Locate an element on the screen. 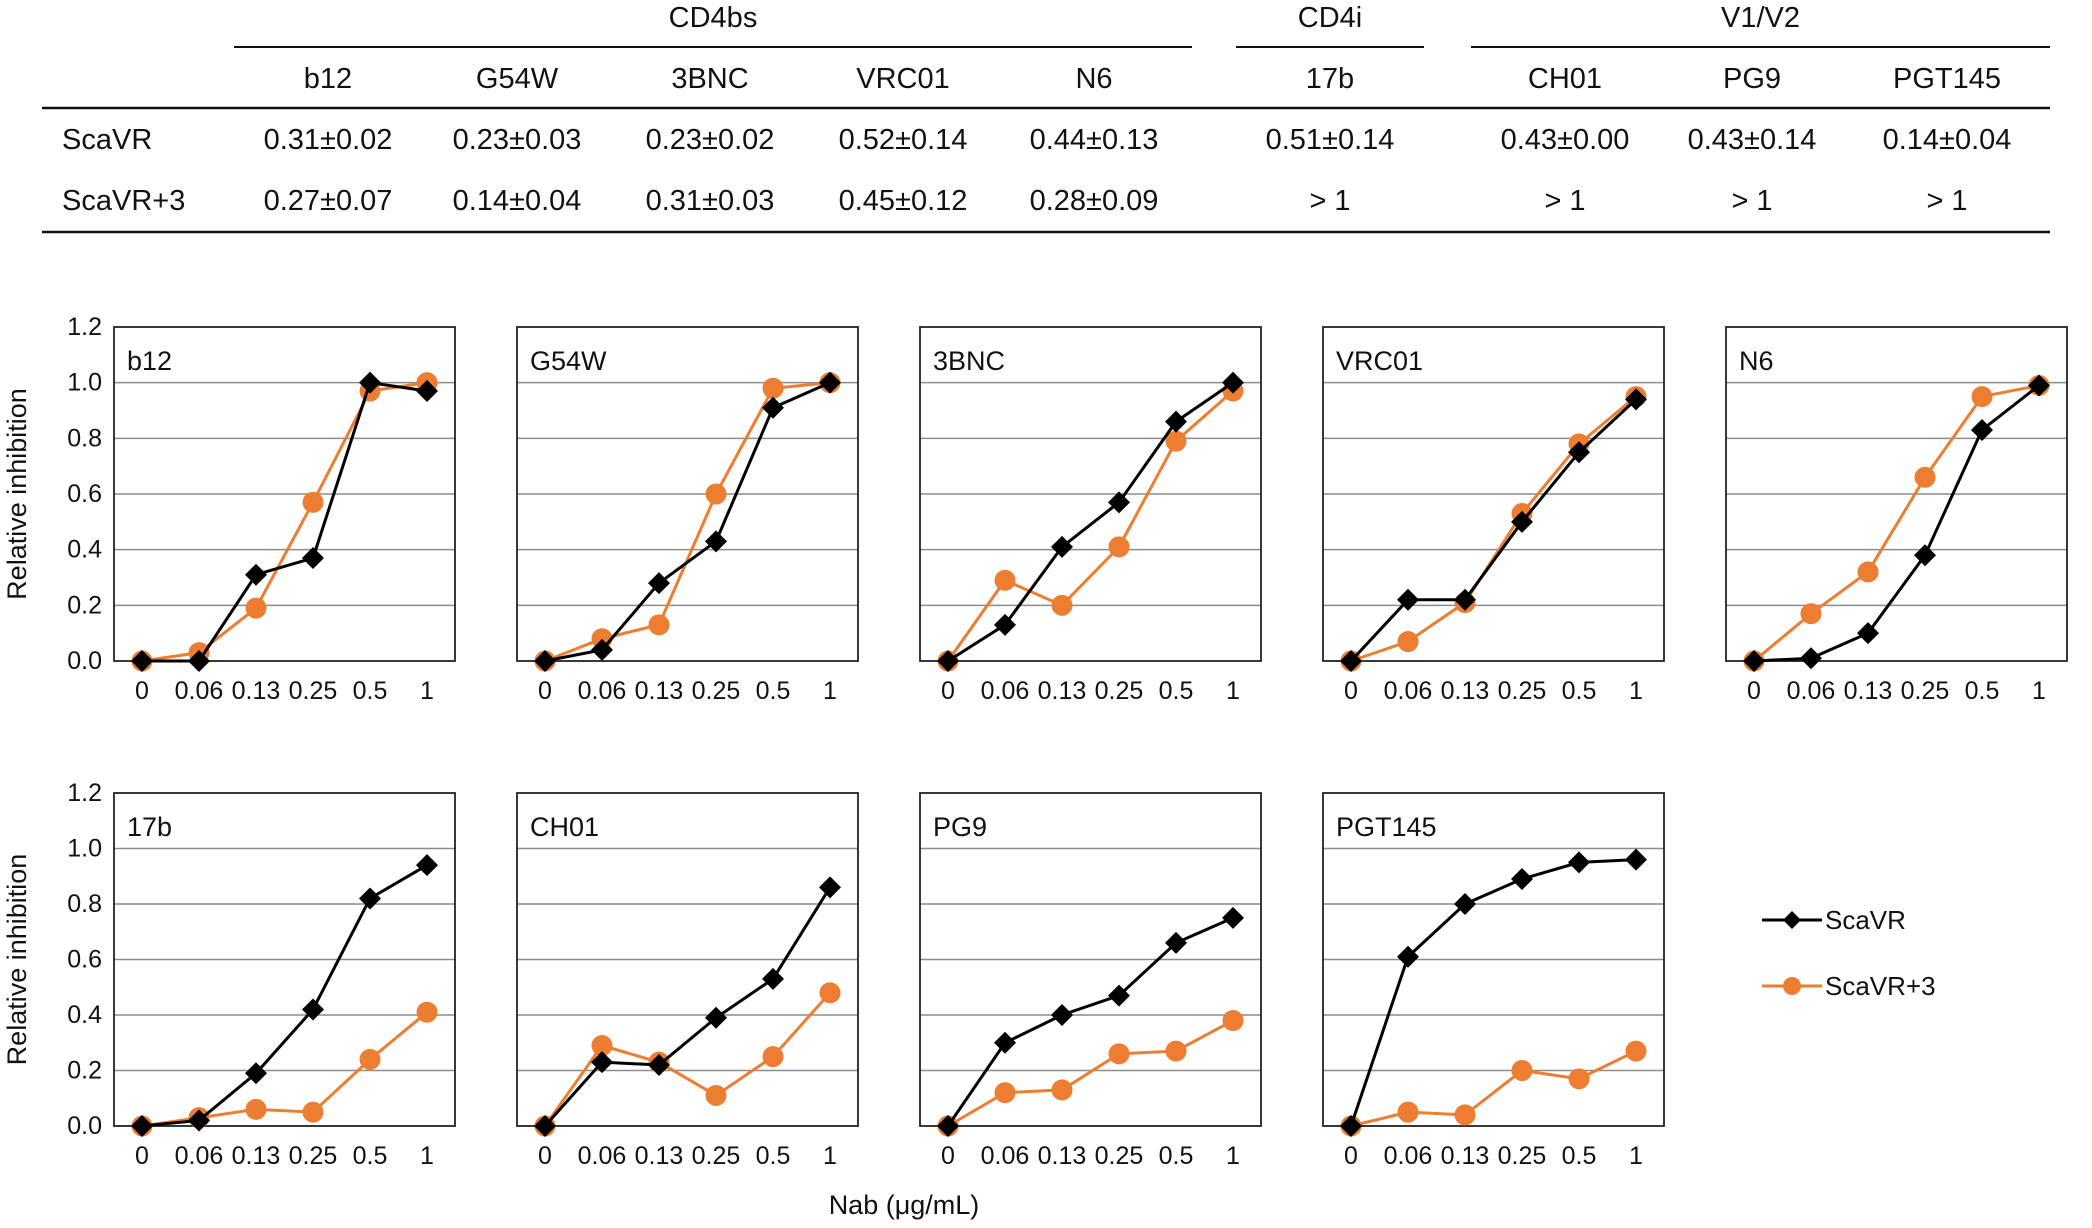 The width and height of the screenshot is (2092, 1228). column-header: b12 is located at coordinates (328, 79).